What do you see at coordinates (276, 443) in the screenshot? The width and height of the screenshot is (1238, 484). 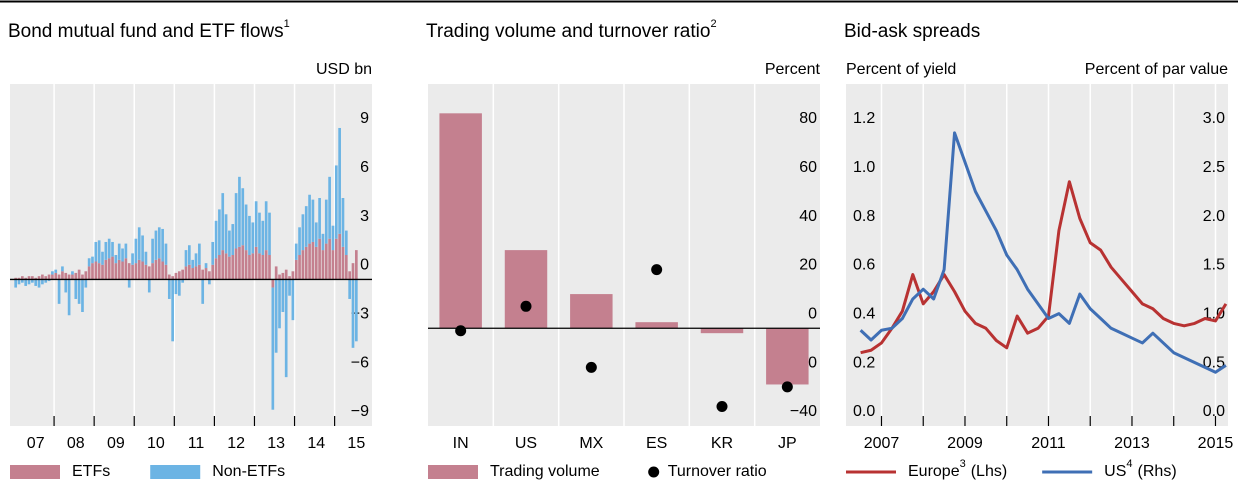 I see `x-tick-label: 13` at bounding box center [276, 443].